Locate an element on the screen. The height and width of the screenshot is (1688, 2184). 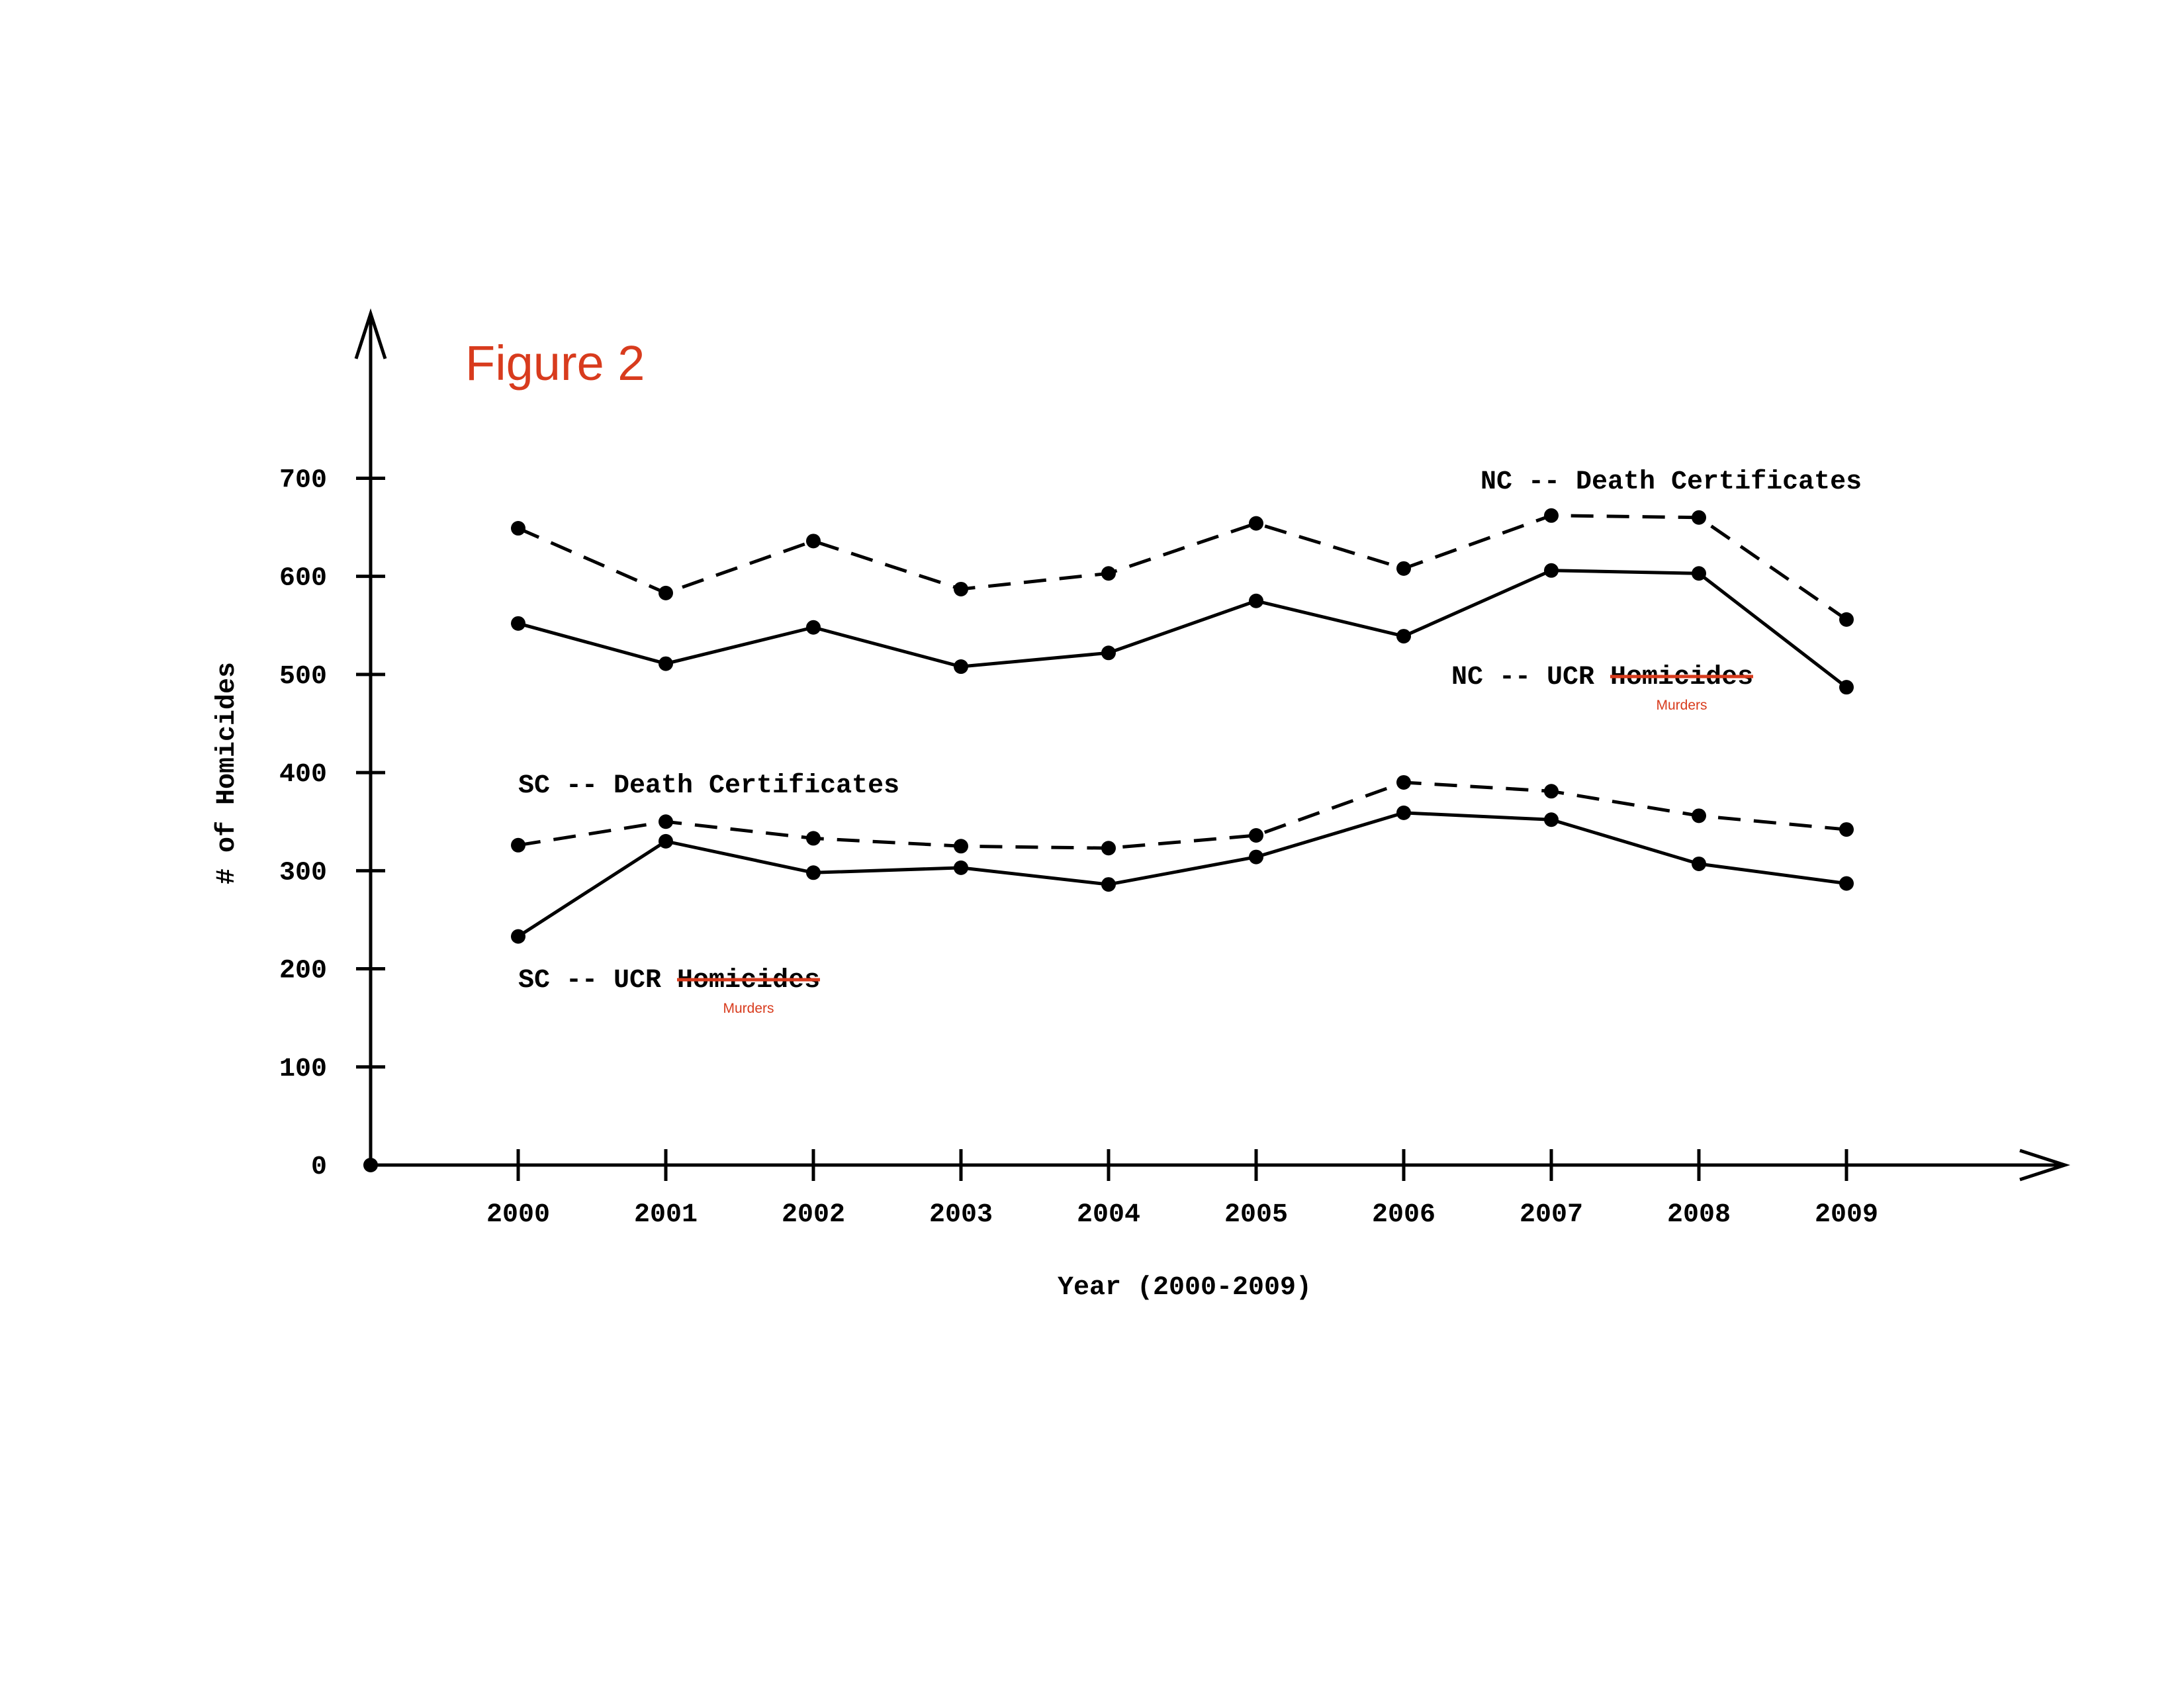
series-label-2: SC -- Death Certificates is located at coordinates (708, 786).